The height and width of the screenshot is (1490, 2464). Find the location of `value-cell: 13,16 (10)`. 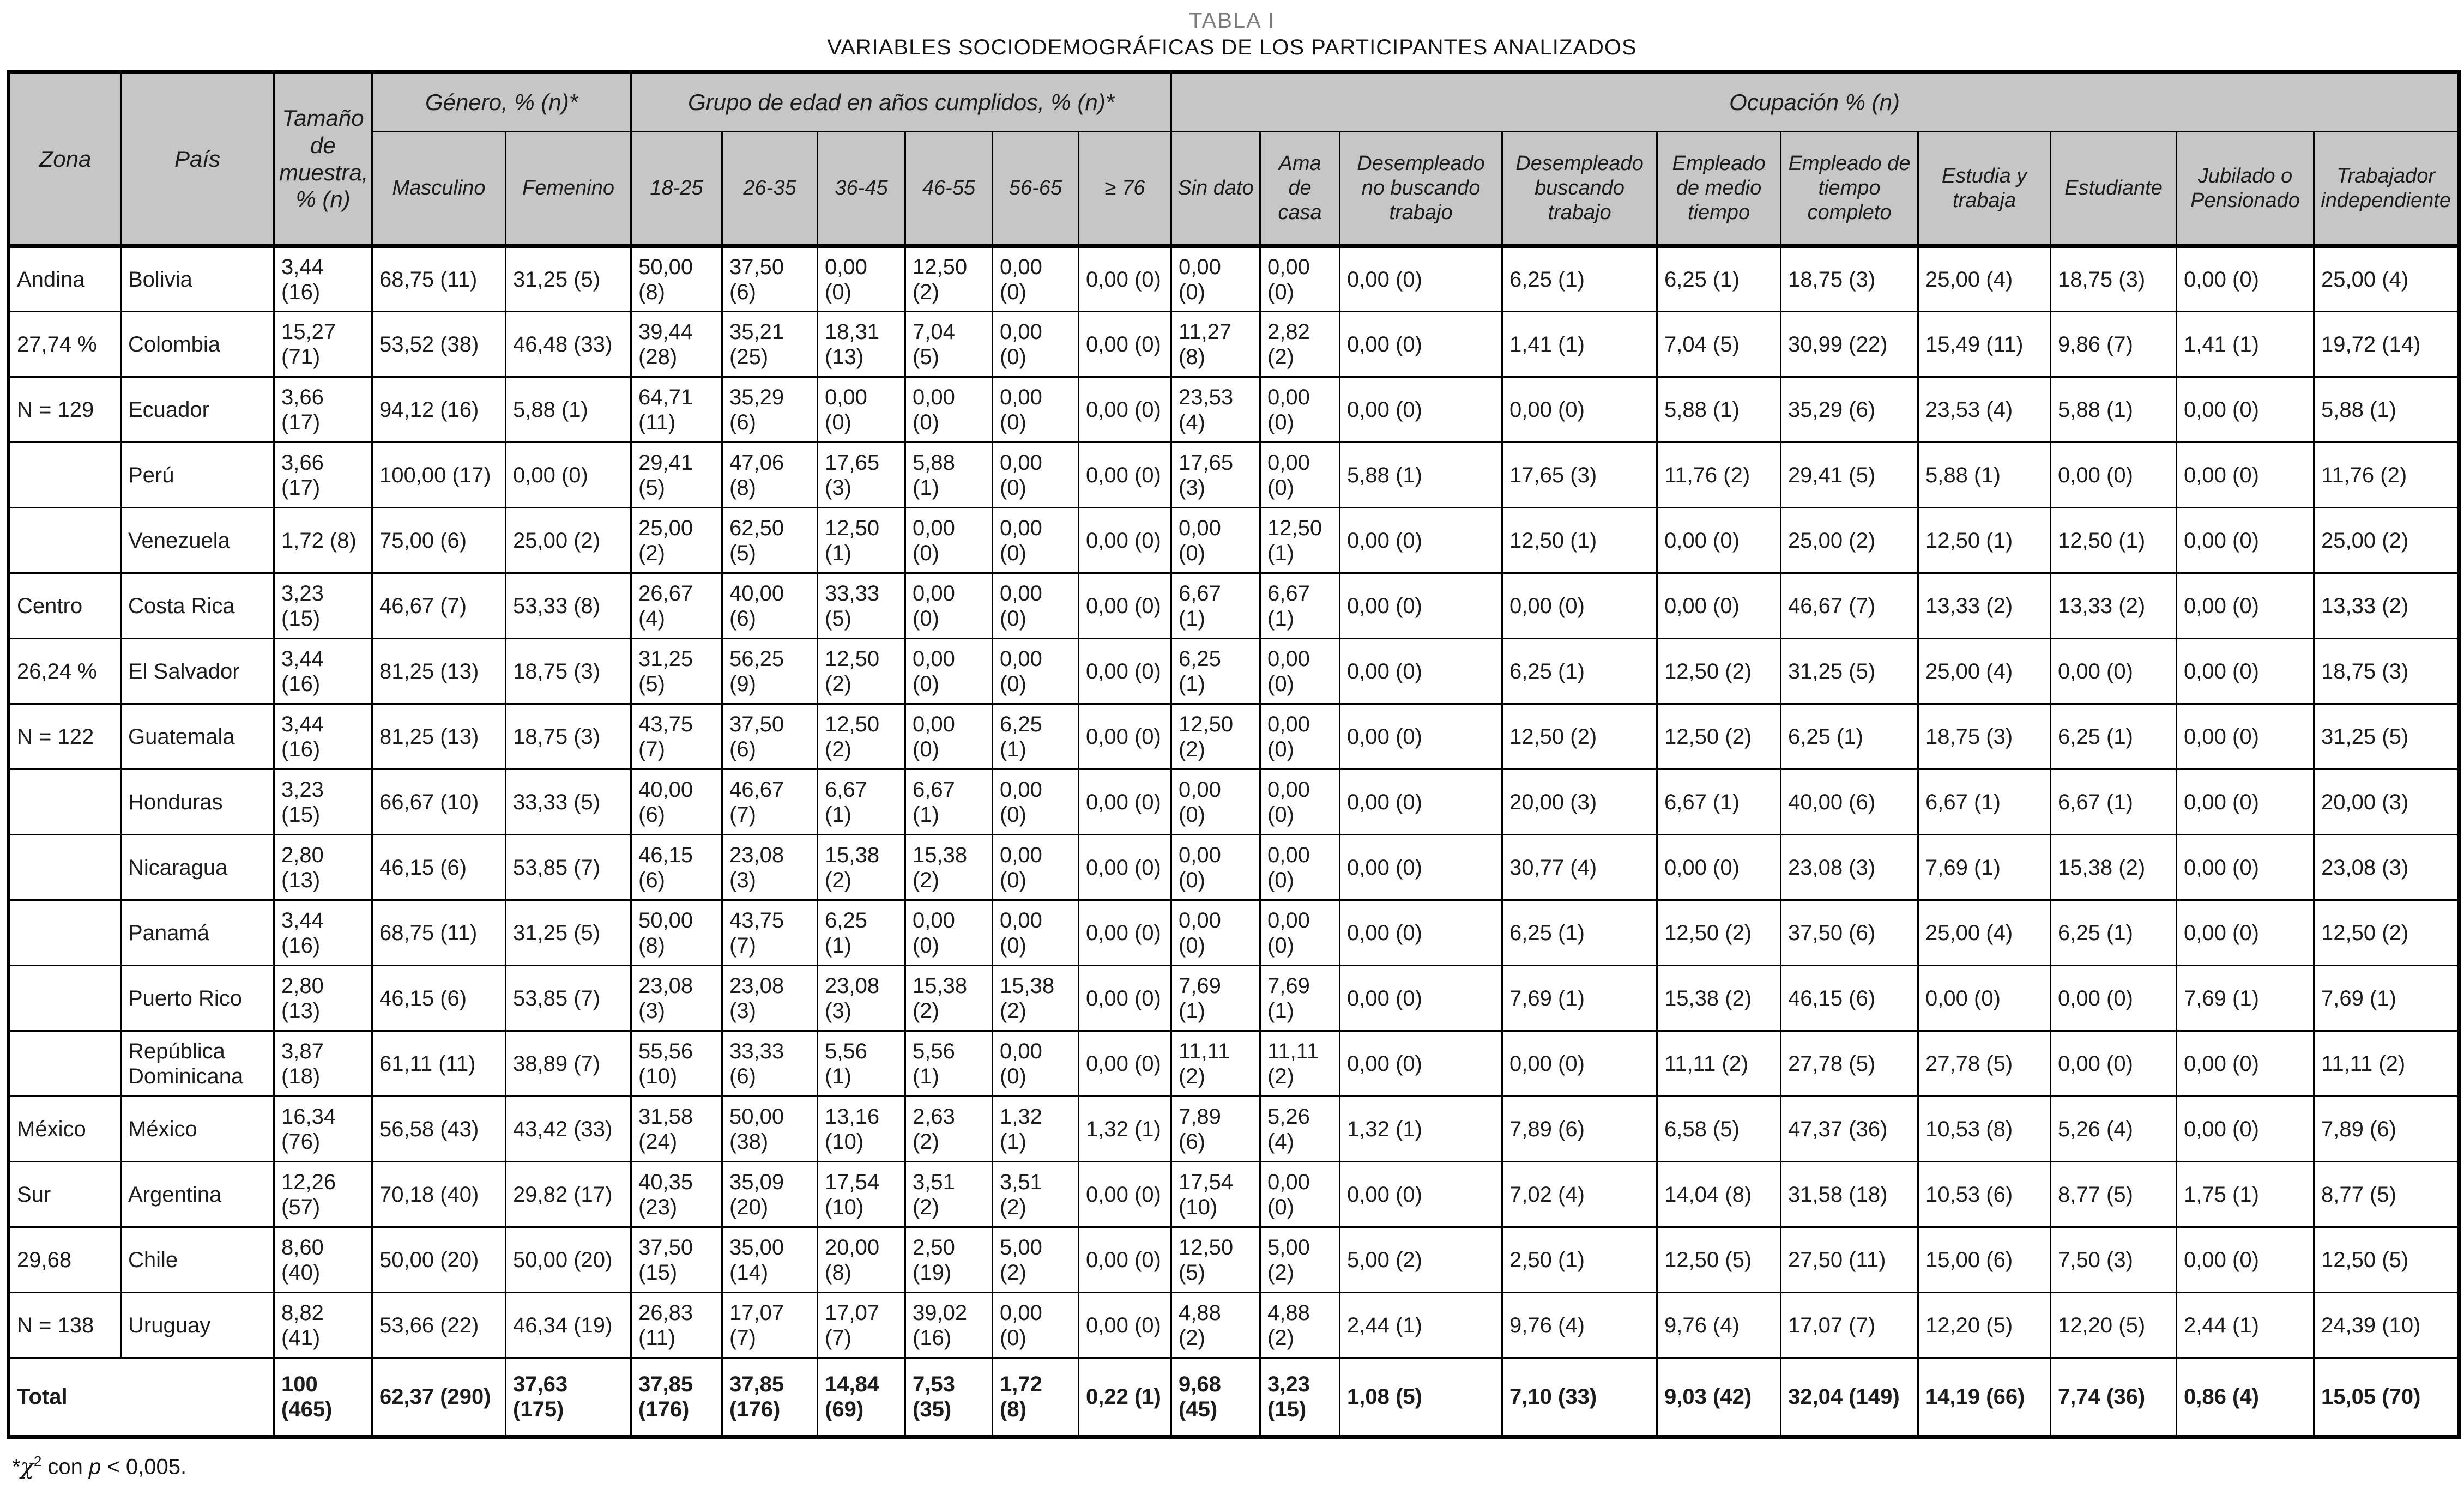

value-cell: 13,16 (10) is located at coordinates (862, 1128).